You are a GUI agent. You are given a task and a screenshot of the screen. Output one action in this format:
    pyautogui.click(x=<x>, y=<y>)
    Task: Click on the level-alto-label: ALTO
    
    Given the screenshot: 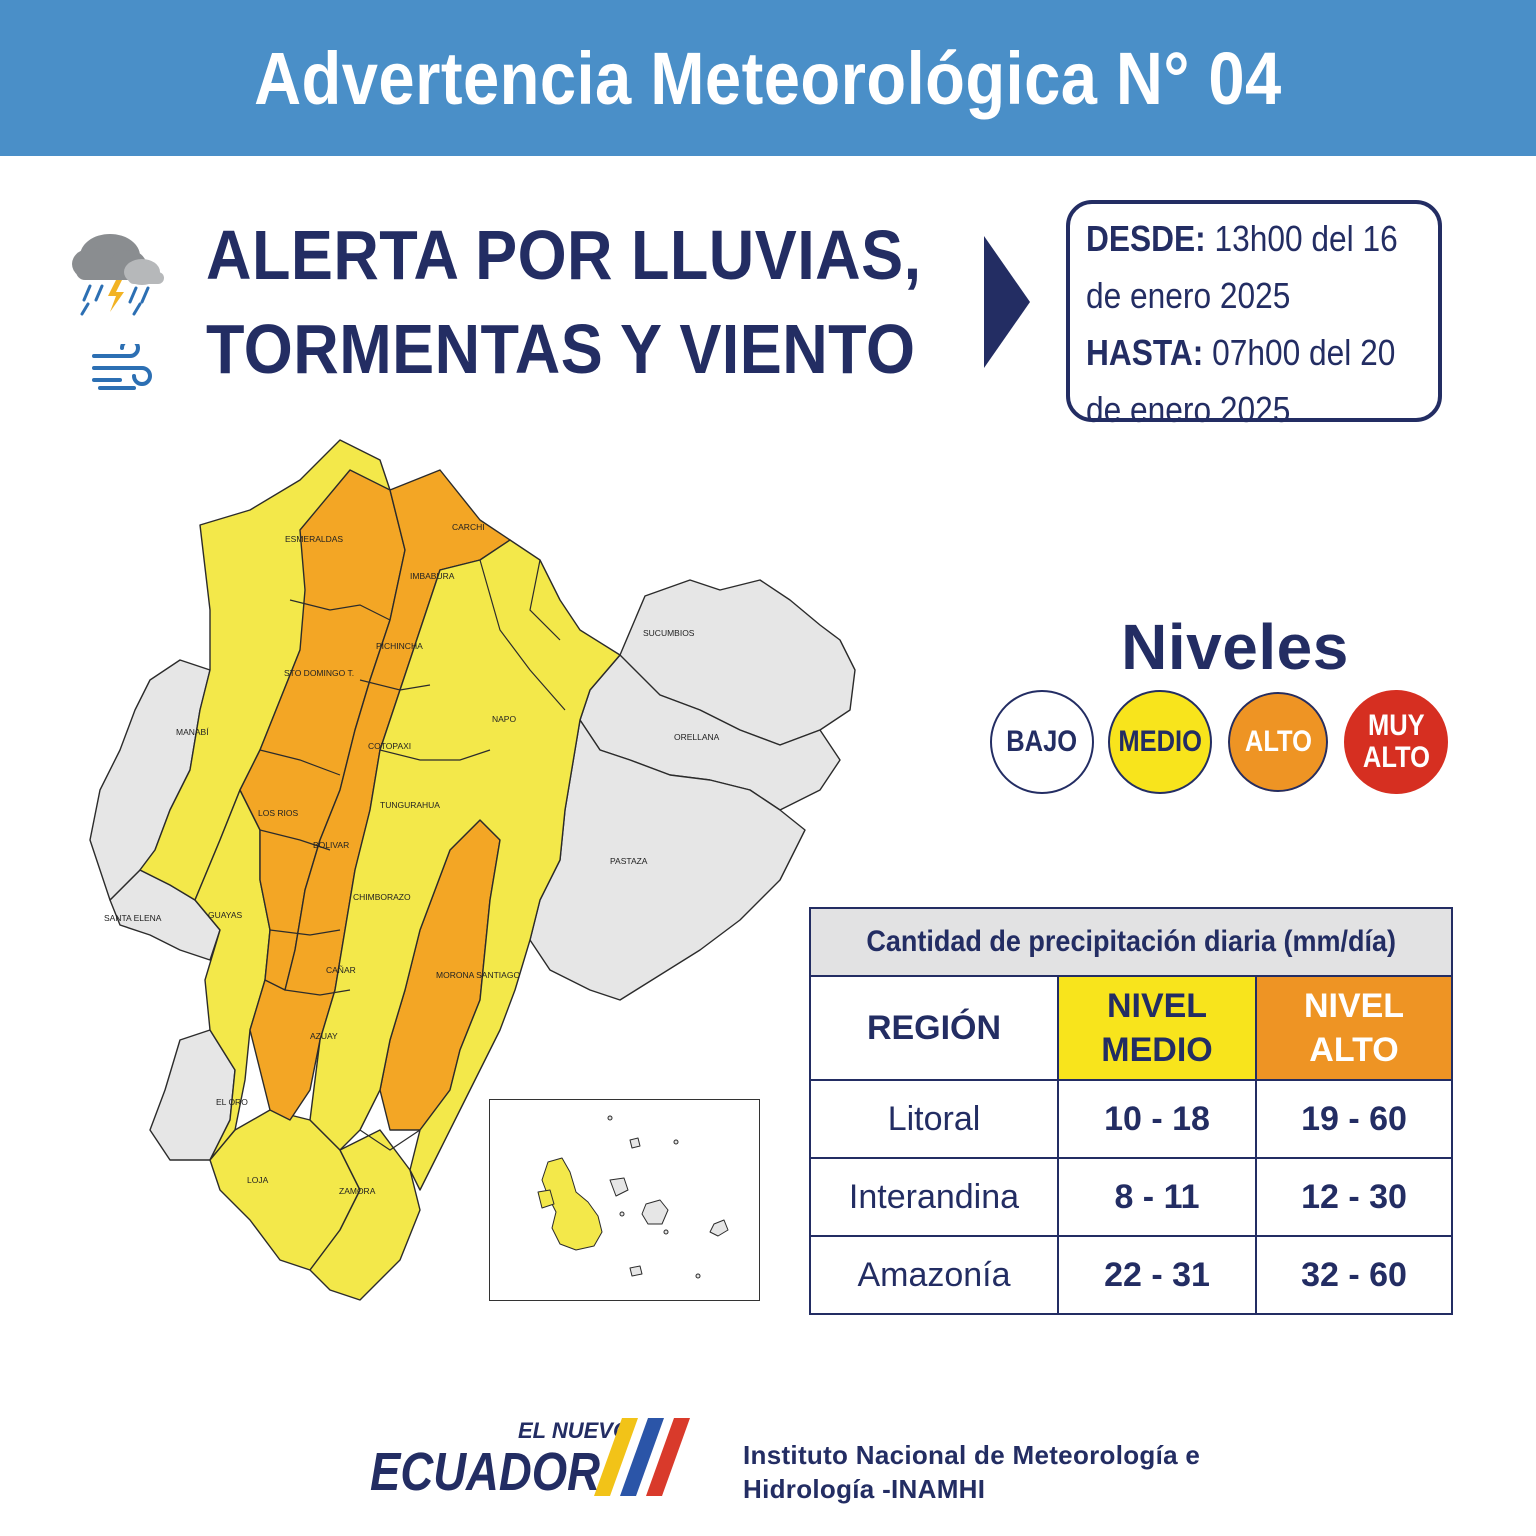 What is the action you would take?
    pyautogui.click(x=1278, y=741)
    